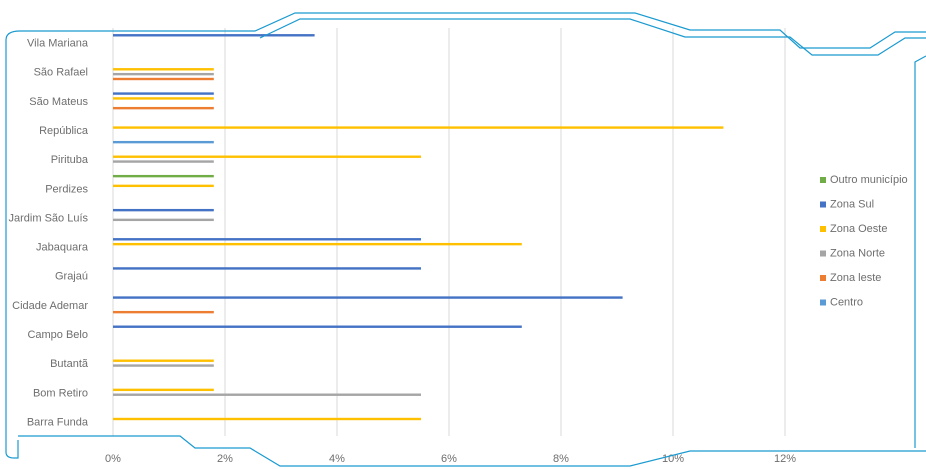 The width and height of the screenshot is (926, 469). What do you see at coordinates (852, 205) in the screenshot?
I see `legend-label: Zona Sul` at bounding box center [852, 205].